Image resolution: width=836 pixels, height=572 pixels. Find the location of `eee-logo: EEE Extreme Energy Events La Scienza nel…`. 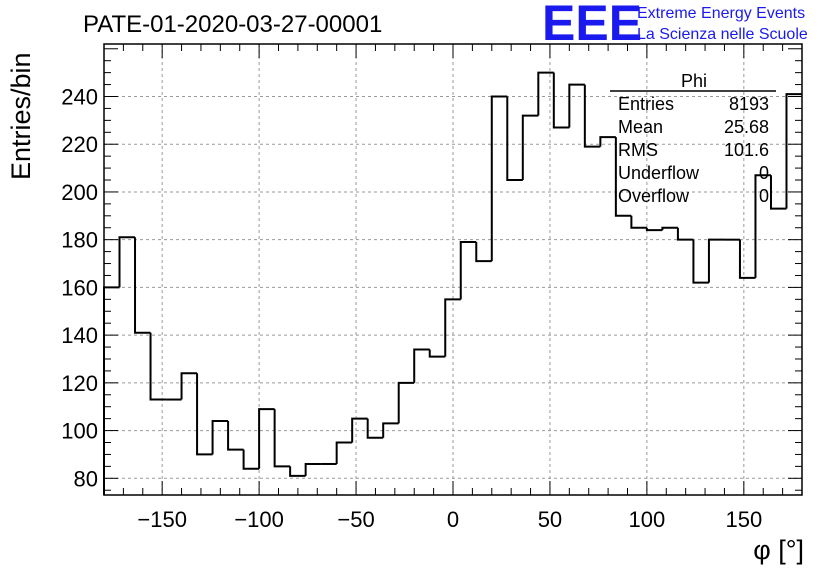

eee-logo: EEE Extreme Energy Events La Scienza nel… is located at coordinates (675, 25).